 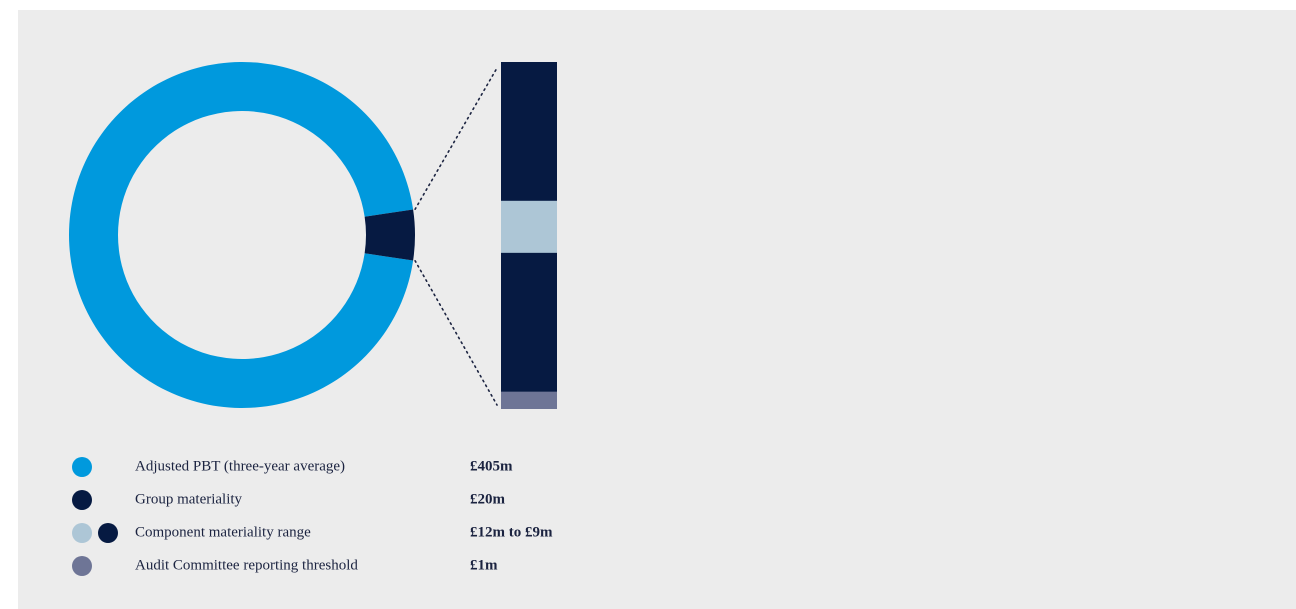 What do you see at coordinates (491, 466) in the screenshot?
I see `legend-value: £405m` at bounding box center [491, 466].